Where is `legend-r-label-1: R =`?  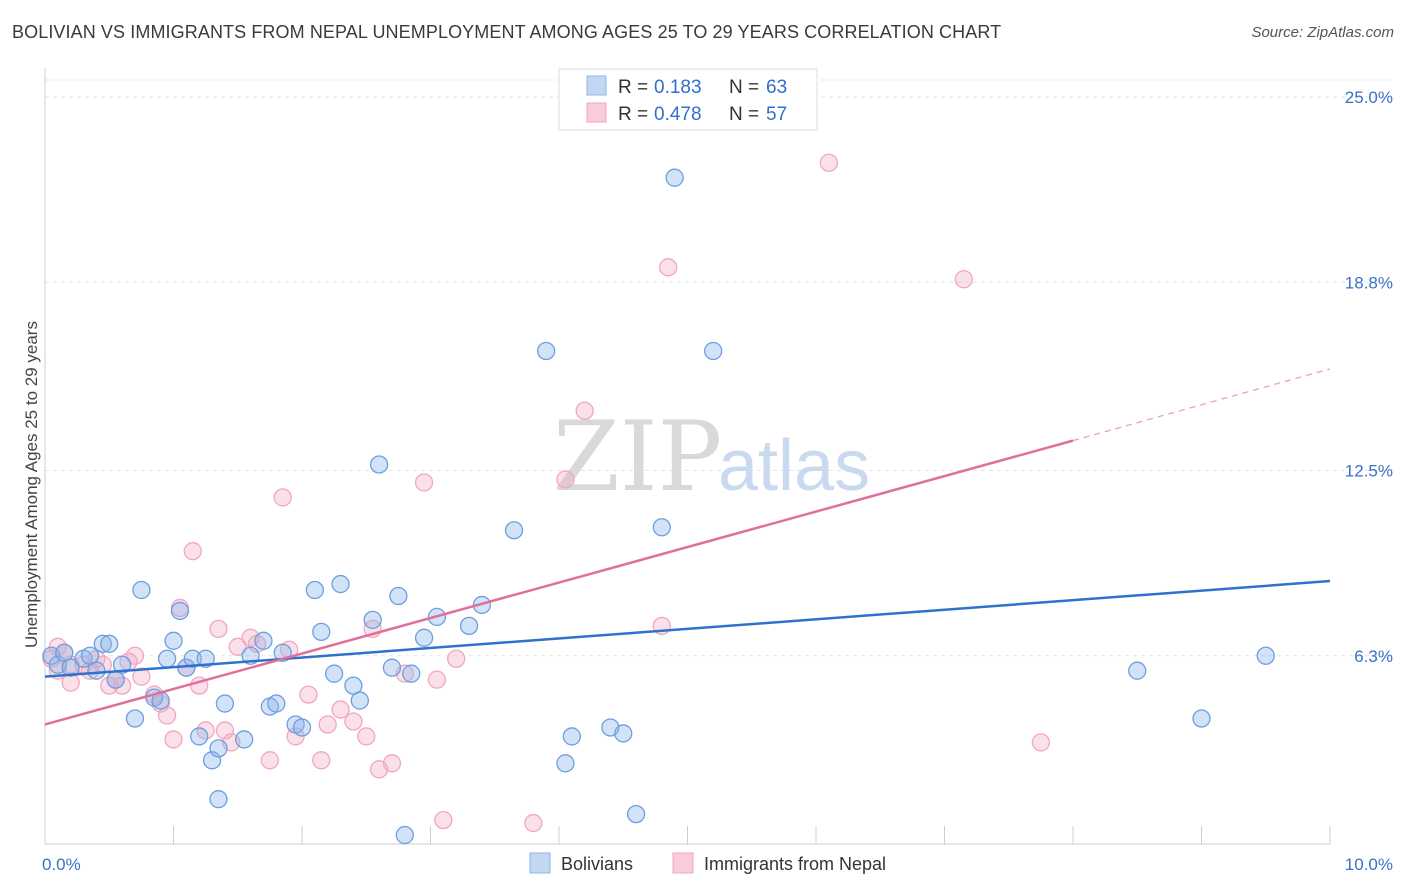 legend-r-label-1: R = is located at coordinates (633, 87).